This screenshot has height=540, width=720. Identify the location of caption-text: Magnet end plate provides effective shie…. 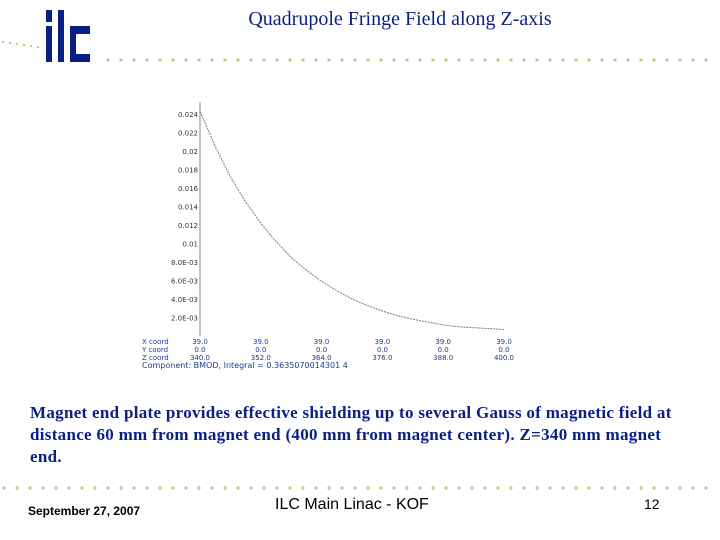
(351, 434).